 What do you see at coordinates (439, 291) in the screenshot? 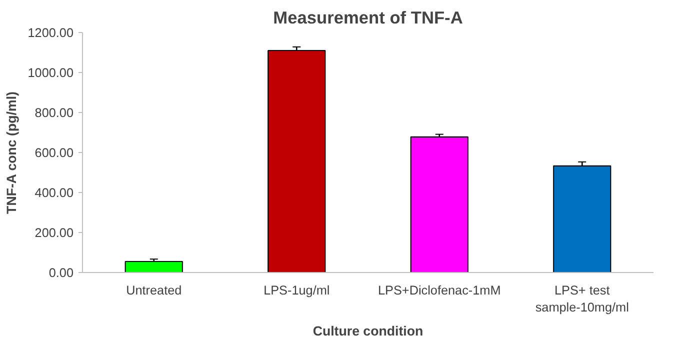
I see `x-tick-label: LPS+Diclofenac-1mM` at bounding box center [439, 291].